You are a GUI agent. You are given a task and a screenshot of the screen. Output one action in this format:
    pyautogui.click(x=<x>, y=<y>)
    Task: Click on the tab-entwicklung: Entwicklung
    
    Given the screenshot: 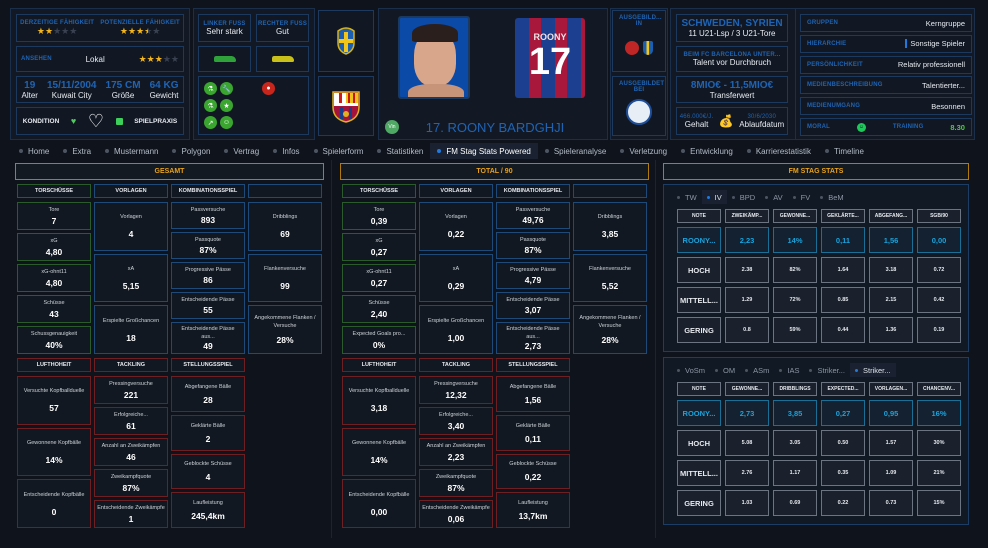 What is the action you would take?
    pyautogui.click(x=707, y=151)
    